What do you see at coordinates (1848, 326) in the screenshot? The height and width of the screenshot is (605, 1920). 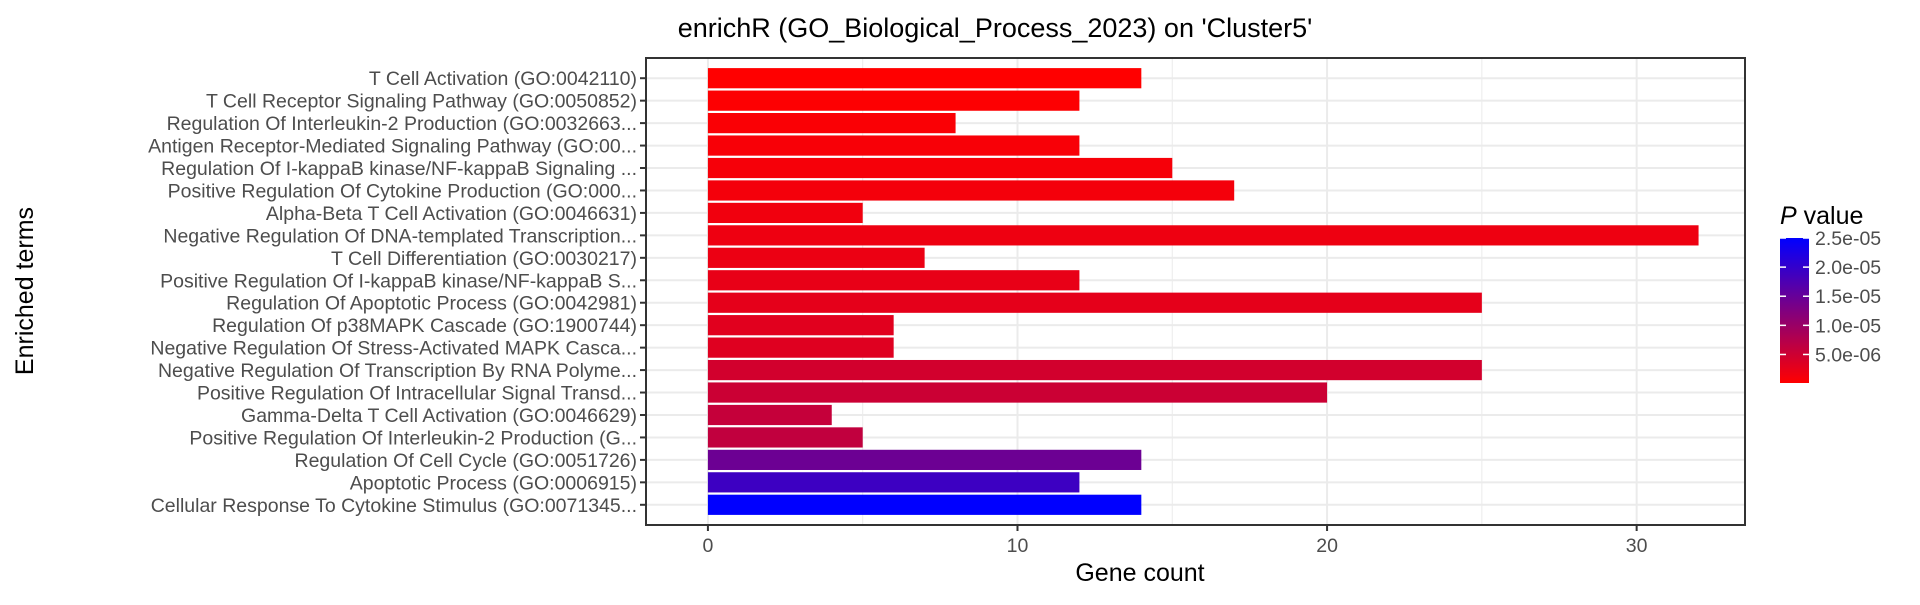 I see `legend-tick-label: 1.0e-05` at bounding box center [1848, 326].